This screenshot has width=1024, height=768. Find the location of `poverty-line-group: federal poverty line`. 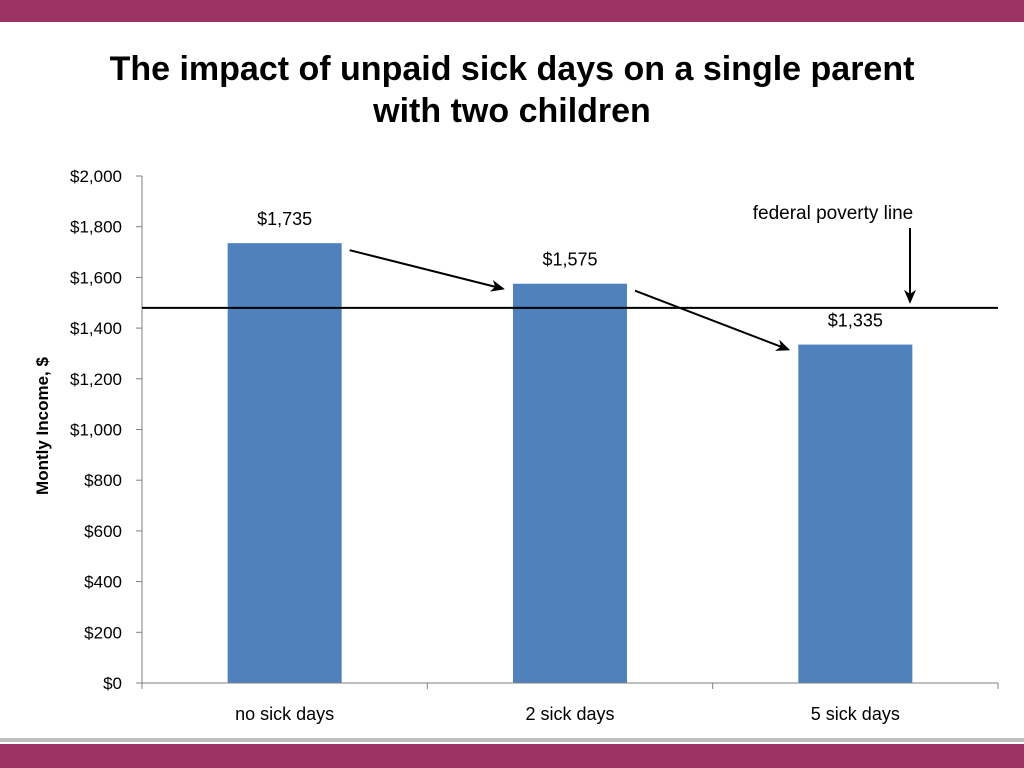

poverty-line-group: federal poverty line is located at coordinates (570, 256).